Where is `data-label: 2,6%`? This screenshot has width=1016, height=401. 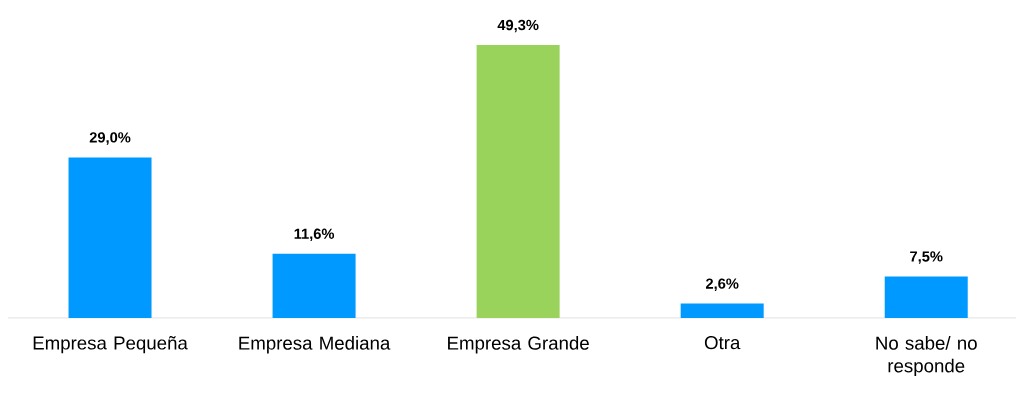
data-label: 2,6% is located at coordinates (722, 284).